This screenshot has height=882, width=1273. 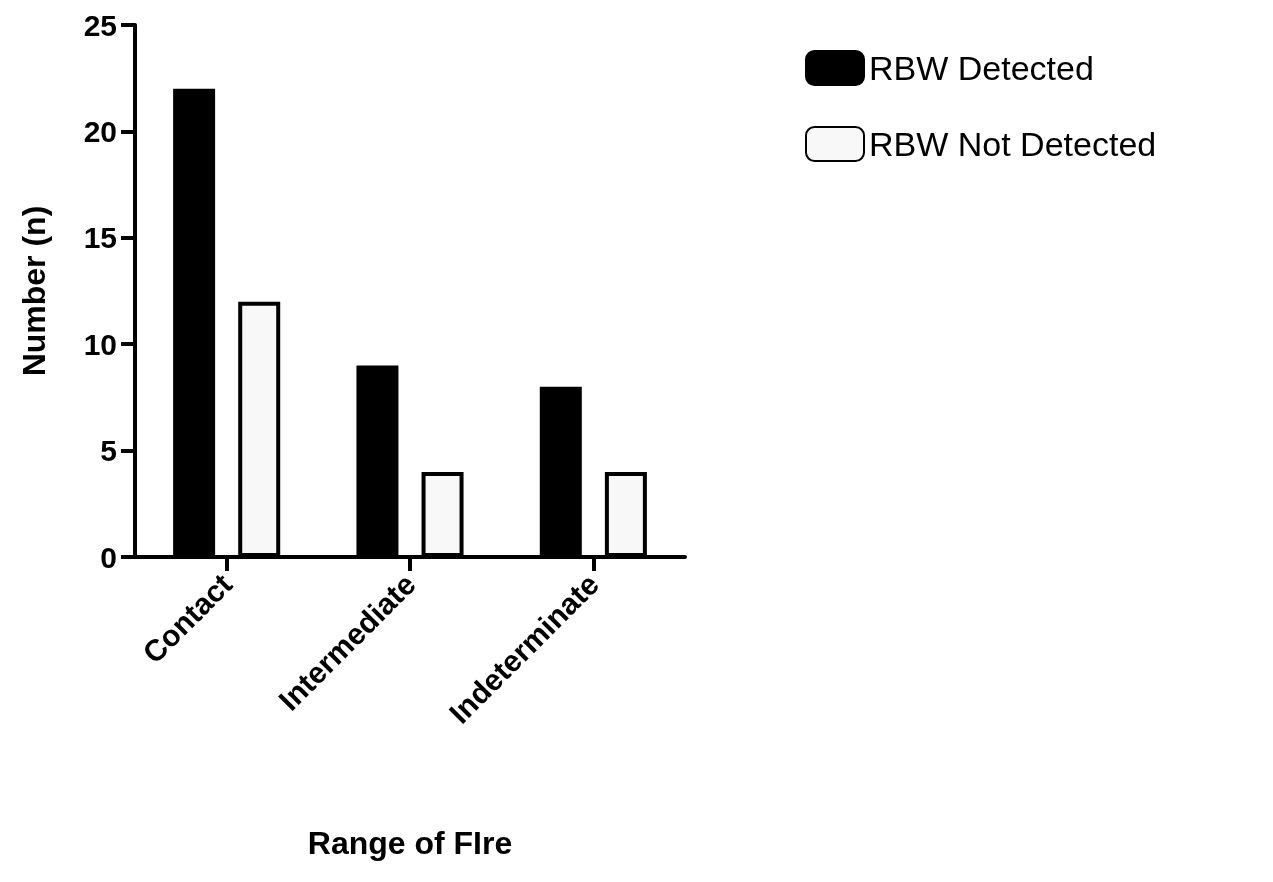 What do you see at coordinates (108, 451) in the screenshot?
I see `y-tick-label: 5` at bounding box center [108, 451].